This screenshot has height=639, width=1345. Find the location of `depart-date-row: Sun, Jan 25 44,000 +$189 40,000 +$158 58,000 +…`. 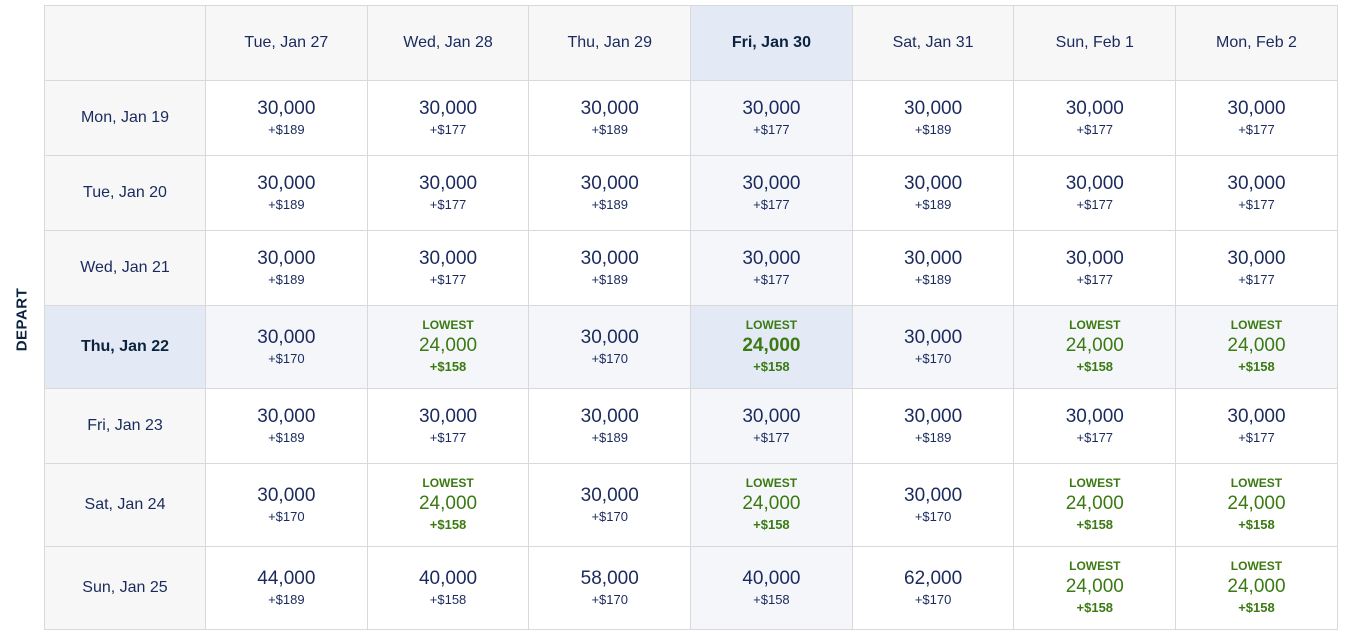

depart-date-row: Sun, Jan 25 44,000 +$189 40,000 +$158 58,000 +… is located at coordinates (691, 588).